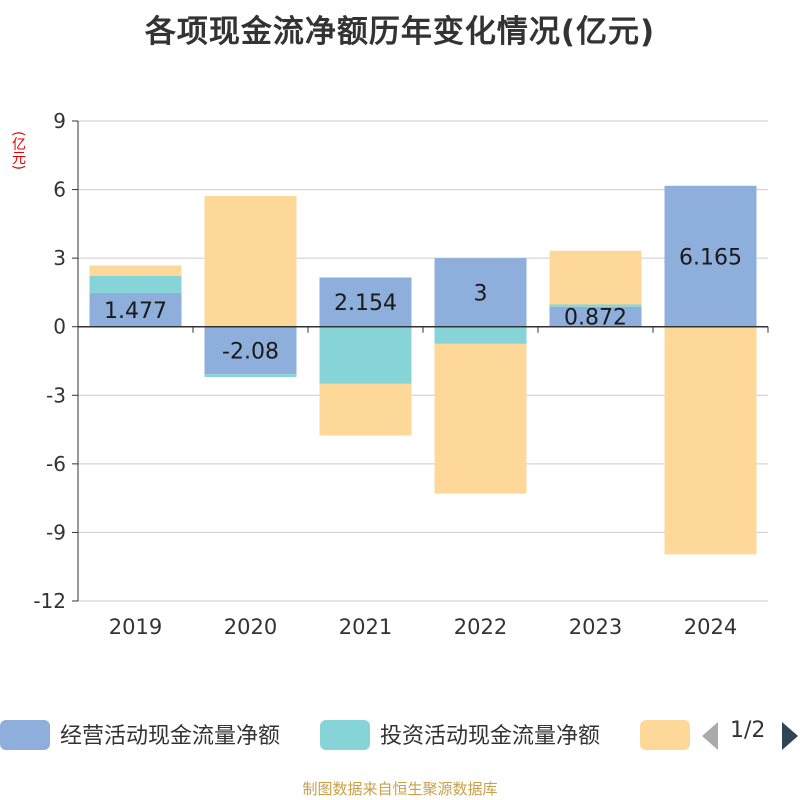  I want to click on data-label-operating: 1.477, so click(135, 311).